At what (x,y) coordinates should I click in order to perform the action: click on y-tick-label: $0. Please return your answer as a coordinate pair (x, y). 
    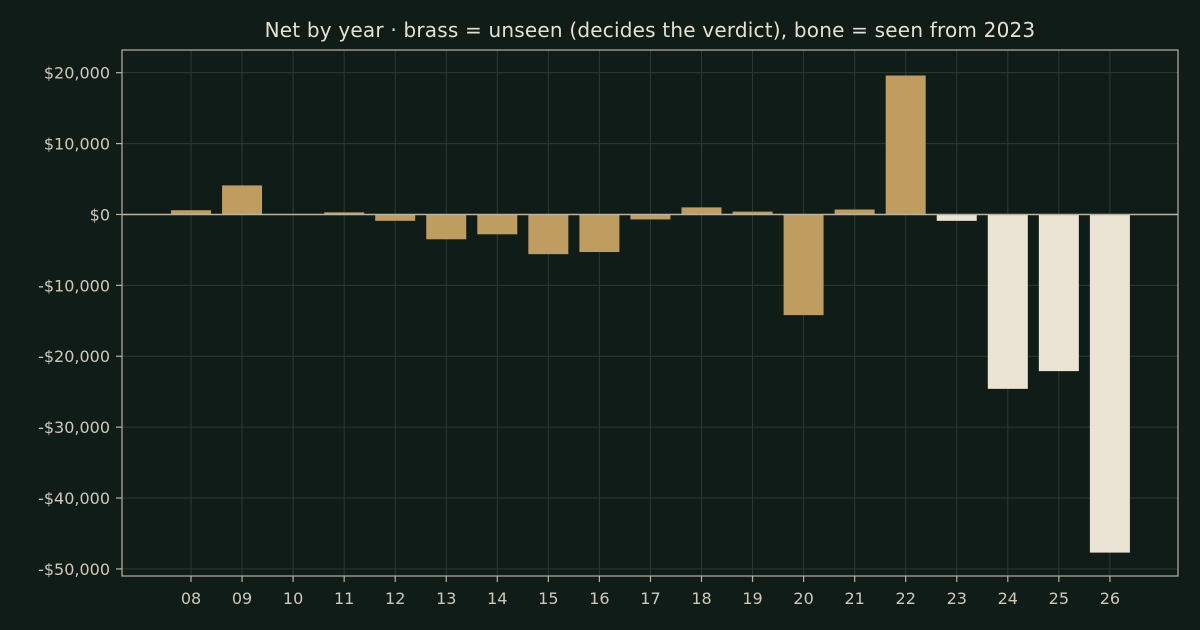
    Looking at the image, I should click on (100, 214).